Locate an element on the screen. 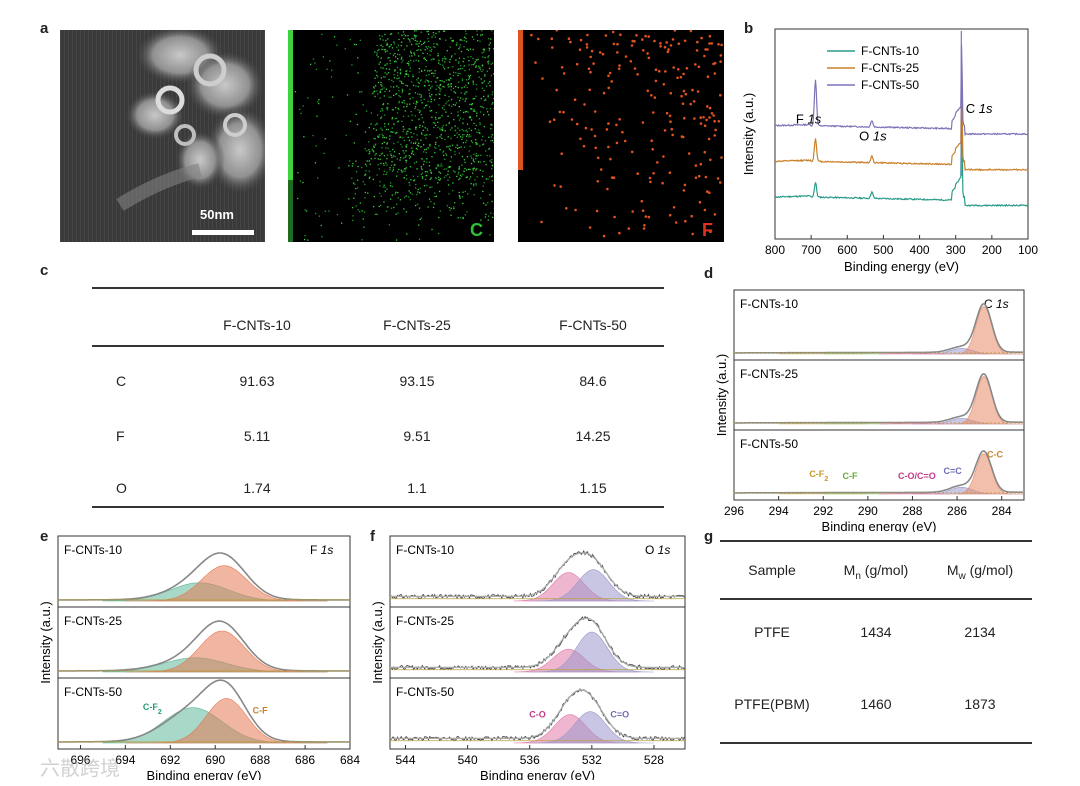  x-tick-label: 540 is located at coordinates (468, 760).